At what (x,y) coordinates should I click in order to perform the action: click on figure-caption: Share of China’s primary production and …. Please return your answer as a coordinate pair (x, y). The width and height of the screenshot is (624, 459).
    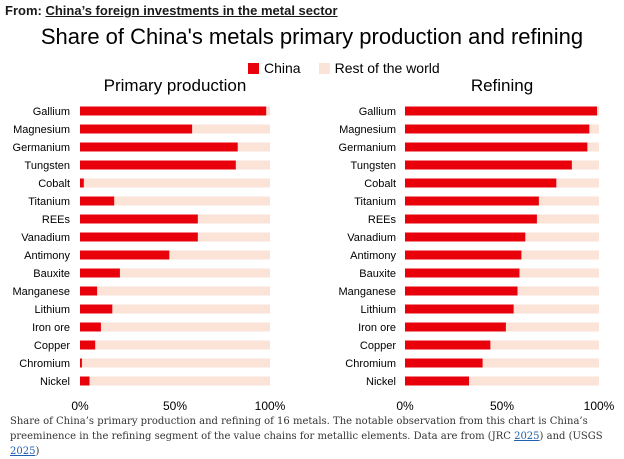
    Looking at the image, I should click on (312, 436).